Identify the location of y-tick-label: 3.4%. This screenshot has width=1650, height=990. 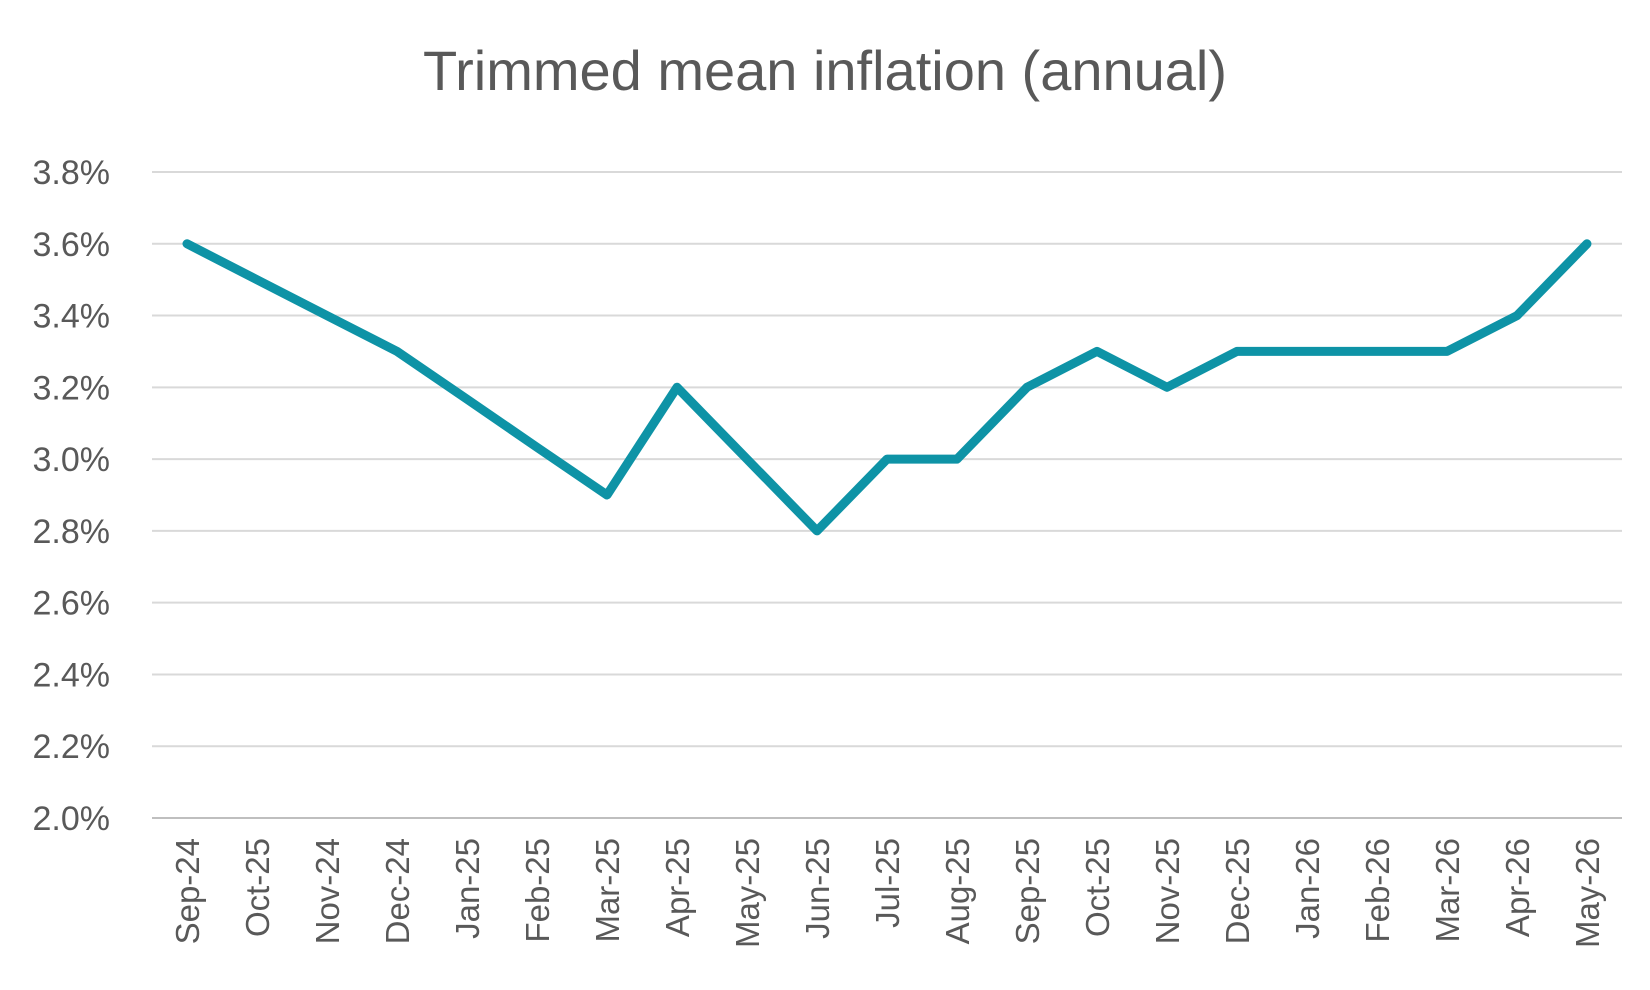
(72, 317).